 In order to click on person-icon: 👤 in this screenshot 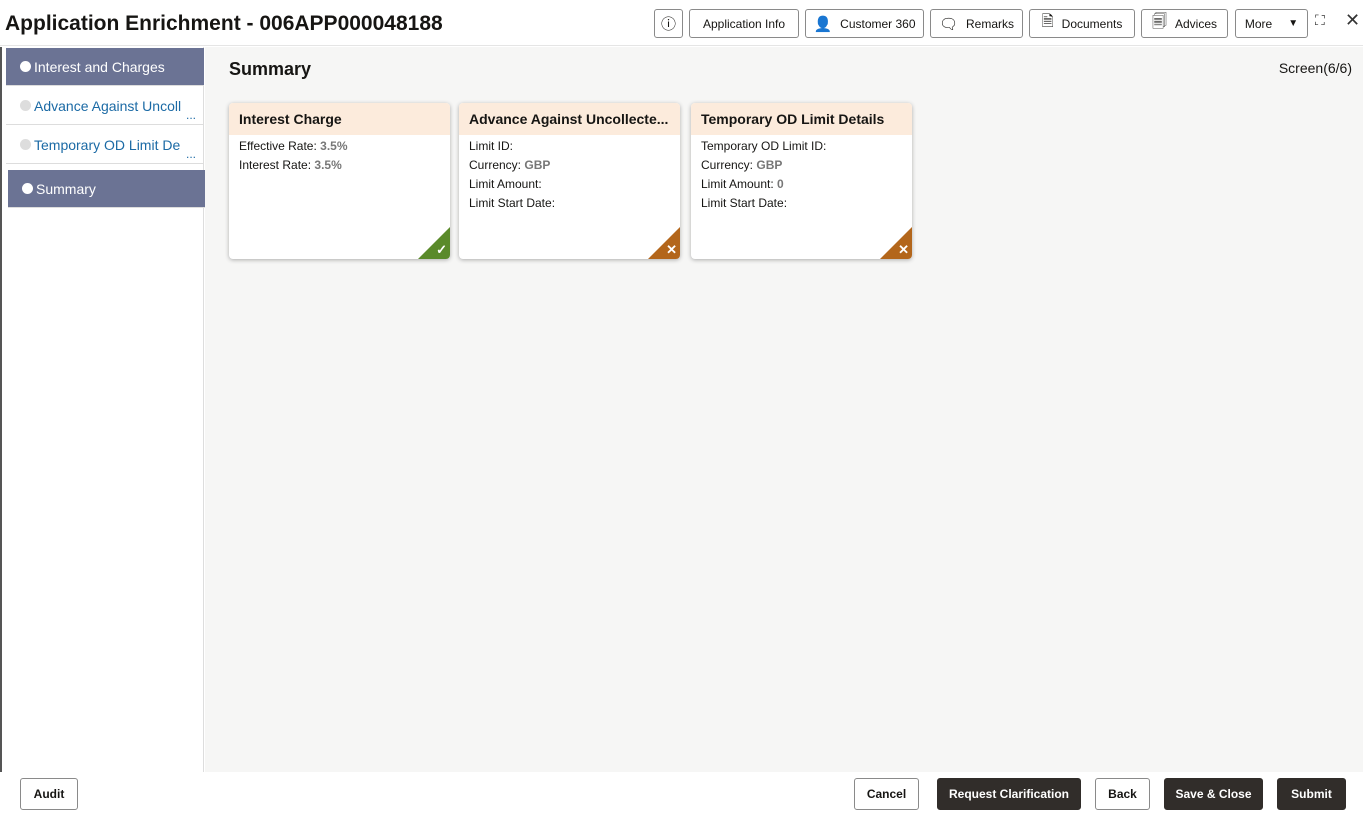, I will do `click(823, 24)`.